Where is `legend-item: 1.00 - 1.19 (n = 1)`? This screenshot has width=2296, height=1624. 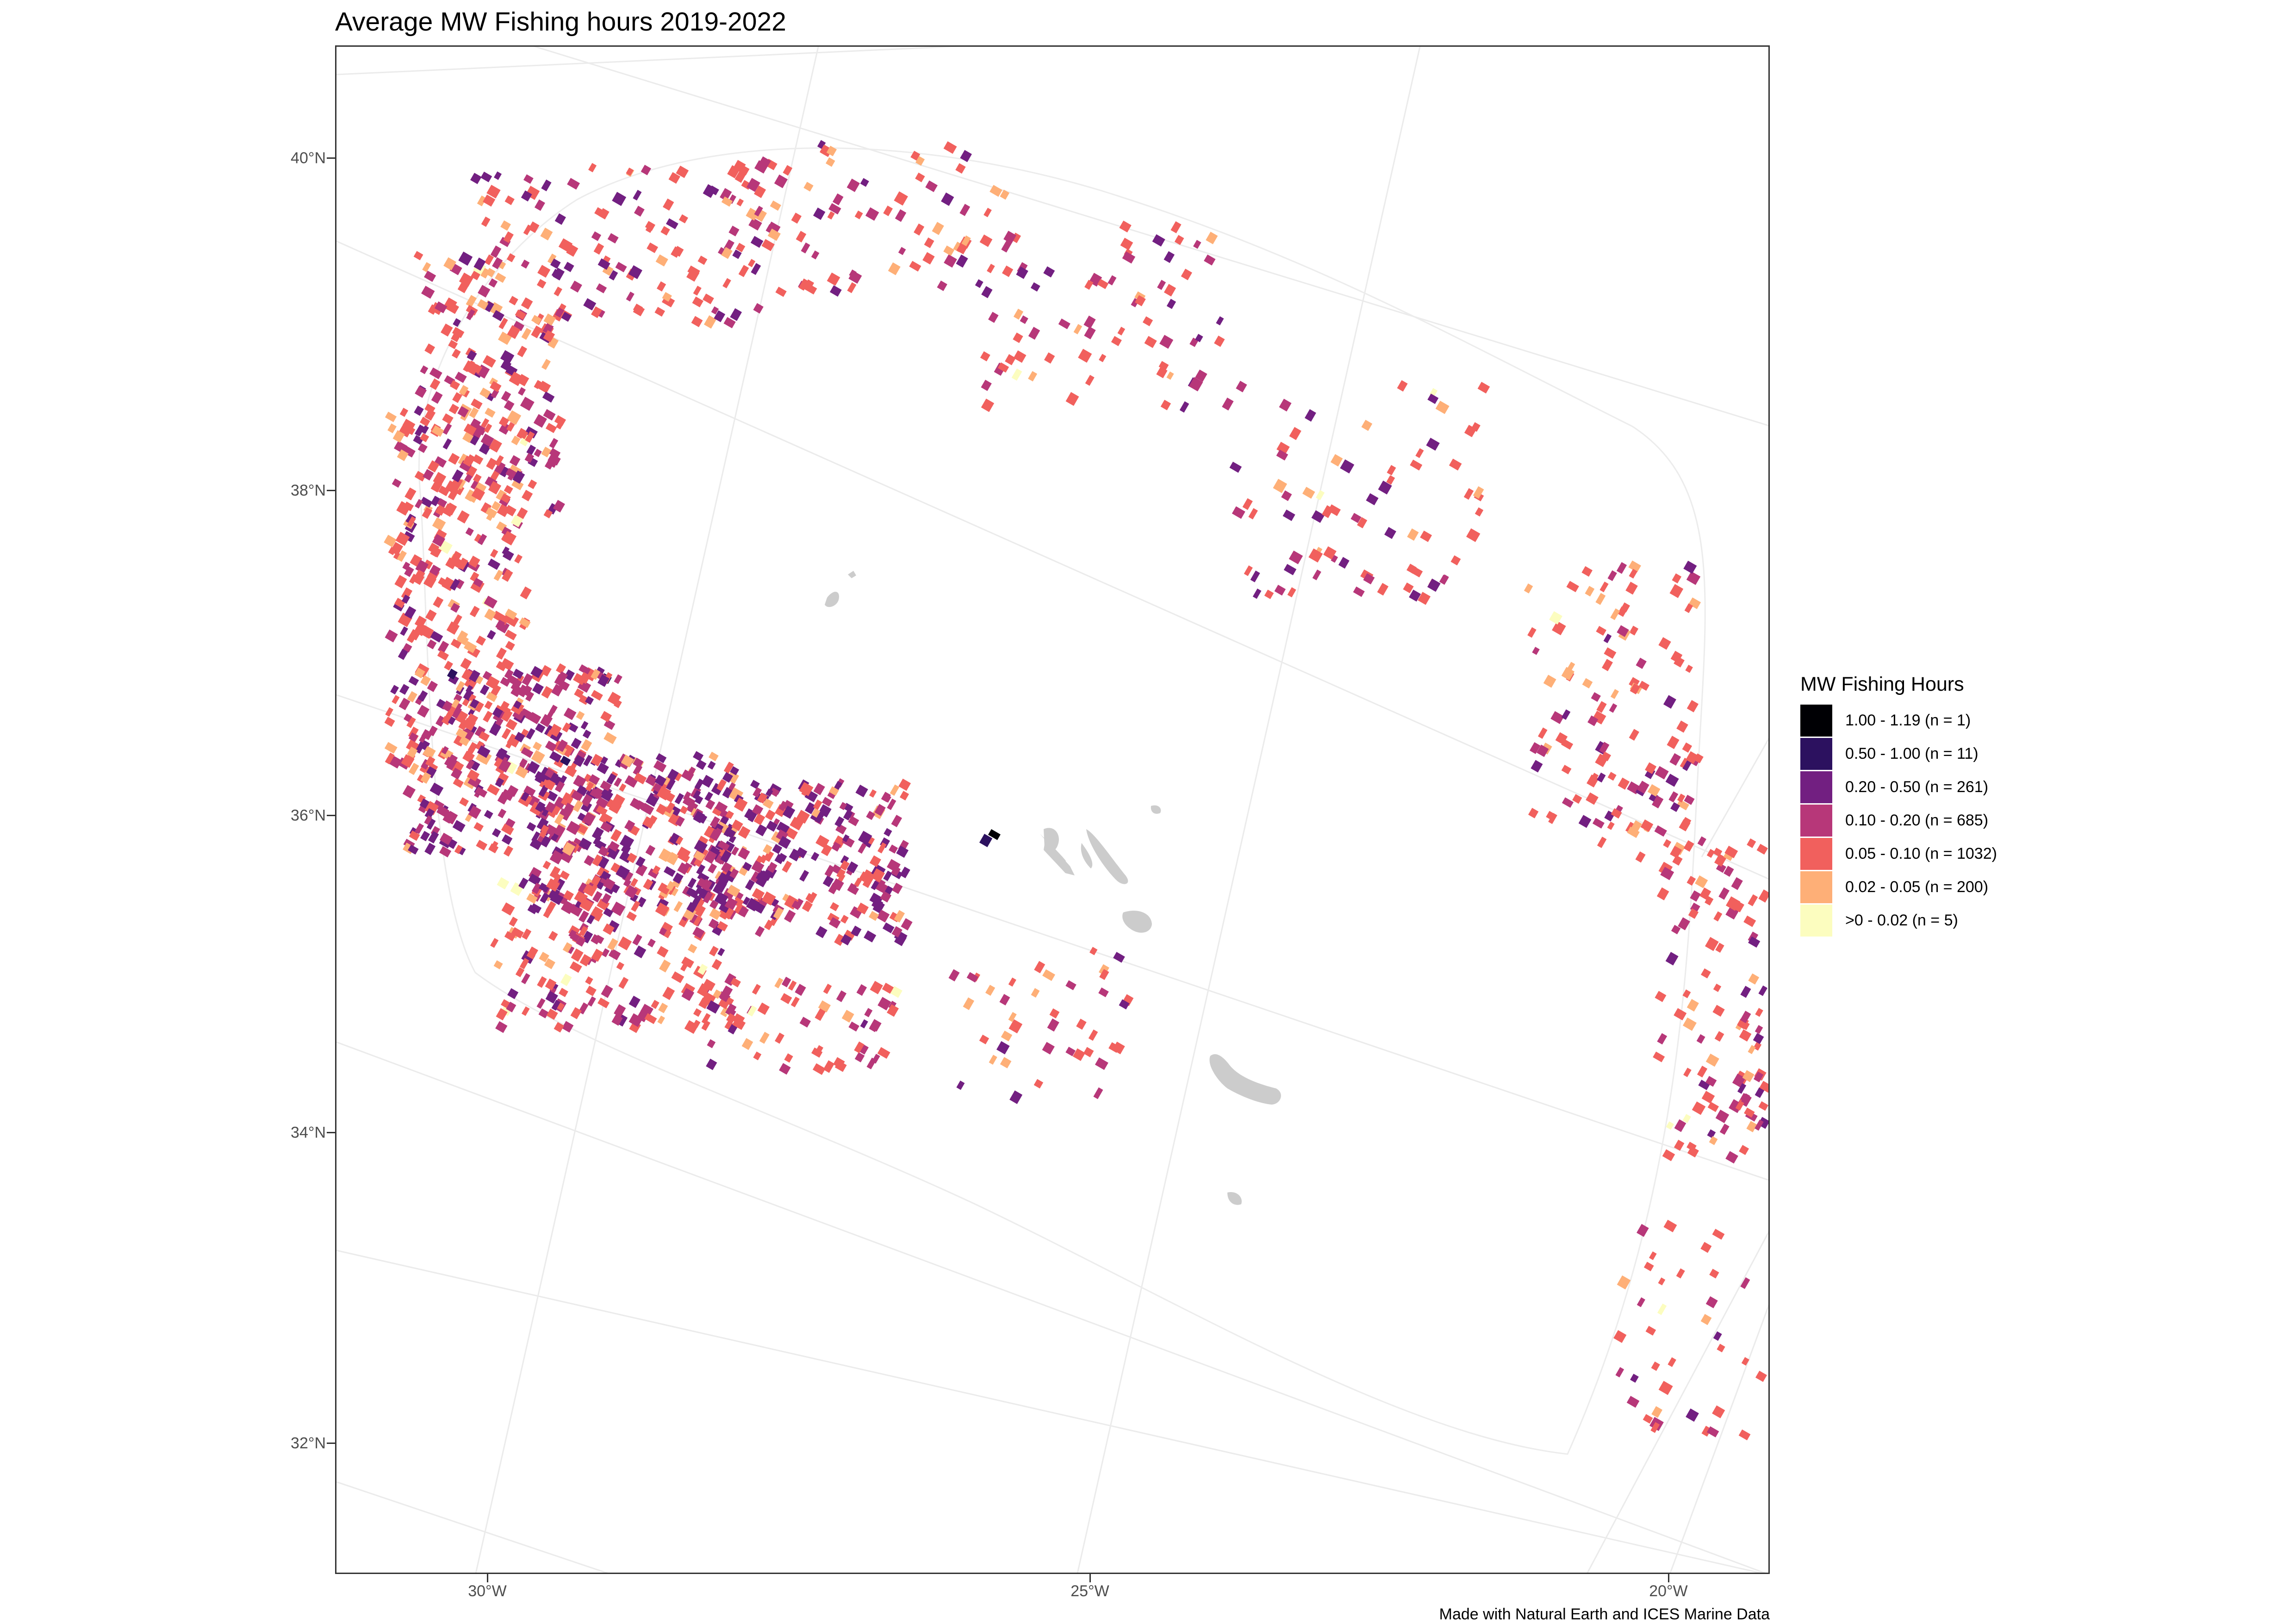
legend-item: 1.00 - 1.19 (n = 1) is located at coordinates (1898, 720).